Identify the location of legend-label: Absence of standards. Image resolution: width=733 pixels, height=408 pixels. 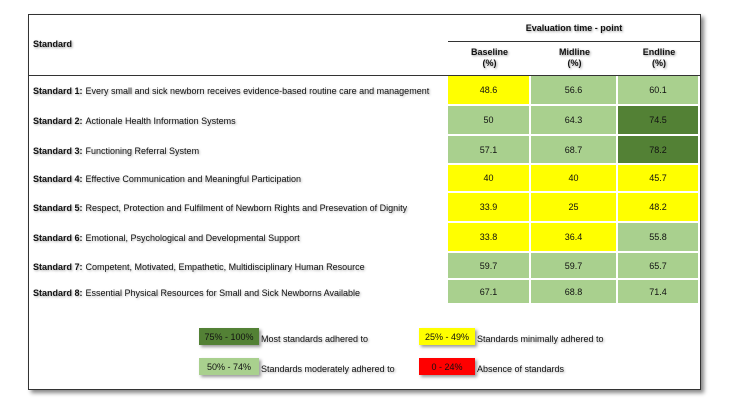
(521, 369).